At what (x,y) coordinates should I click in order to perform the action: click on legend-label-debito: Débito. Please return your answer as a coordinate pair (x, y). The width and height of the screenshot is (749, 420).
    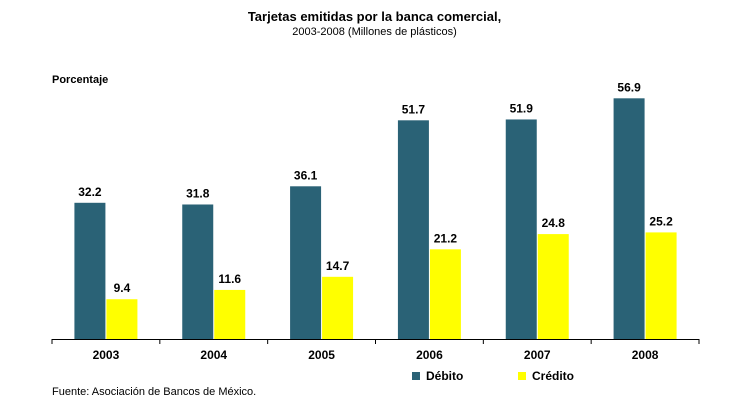
    Looking at the image, I should click on (445, 376).